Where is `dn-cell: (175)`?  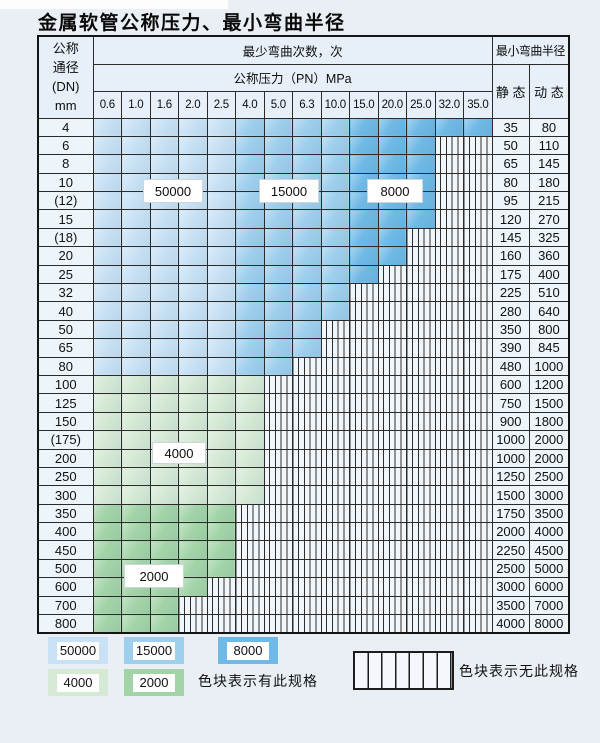
dn-cell: (175) is located at coordinates (65, 440).